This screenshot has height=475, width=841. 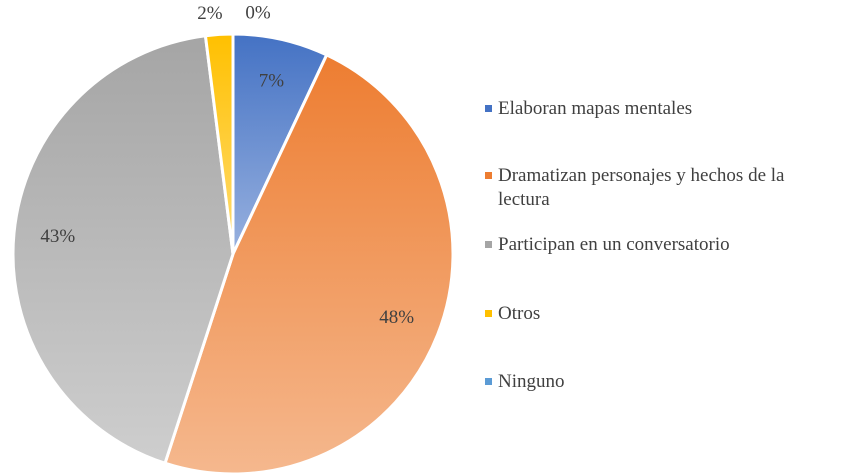 What do you see at coordinates (57, 236) in the screenshot?
I see `data-label: 43%` at bounding box center [57, 236].